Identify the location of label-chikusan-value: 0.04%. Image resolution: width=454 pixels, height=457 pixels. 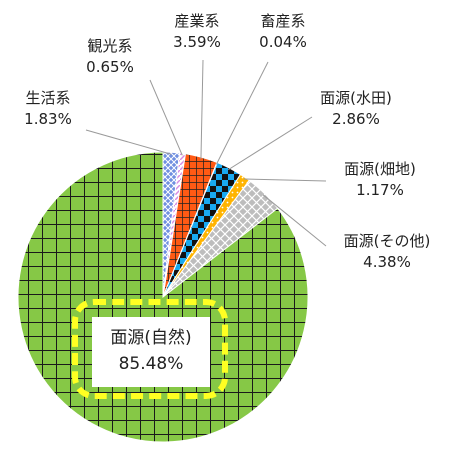
(283, 42).